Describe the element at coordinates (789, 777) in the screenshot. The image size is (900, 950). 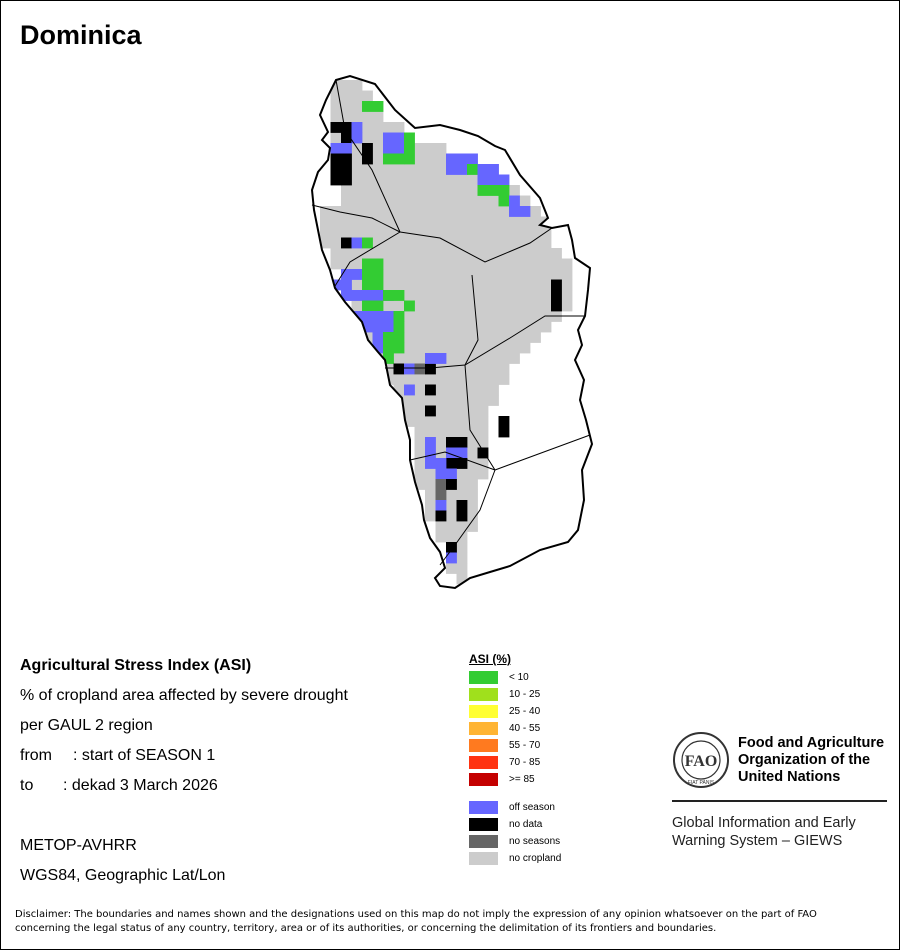
I see `fao-name-line: United Nations` at that location.